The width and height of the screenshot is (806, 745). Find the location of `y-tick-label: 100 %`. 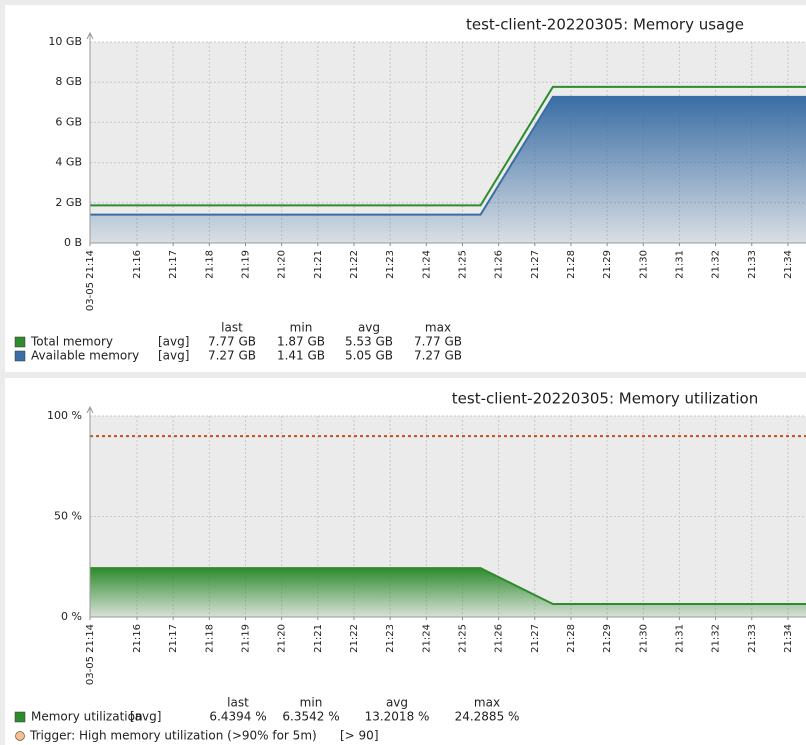

y-tick-label: 100 % is located at coordinates (64, 415).